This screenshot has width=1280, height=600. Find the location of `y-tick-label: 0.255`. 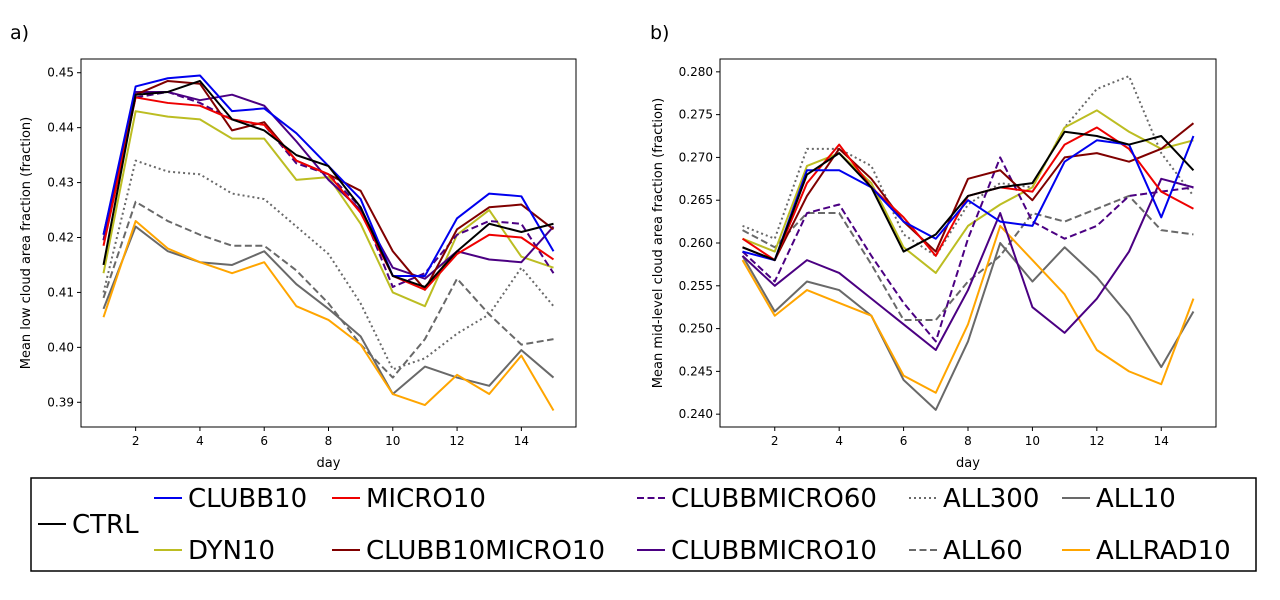

y-tick-label: 0.255 is located at coordinates (696, 286).